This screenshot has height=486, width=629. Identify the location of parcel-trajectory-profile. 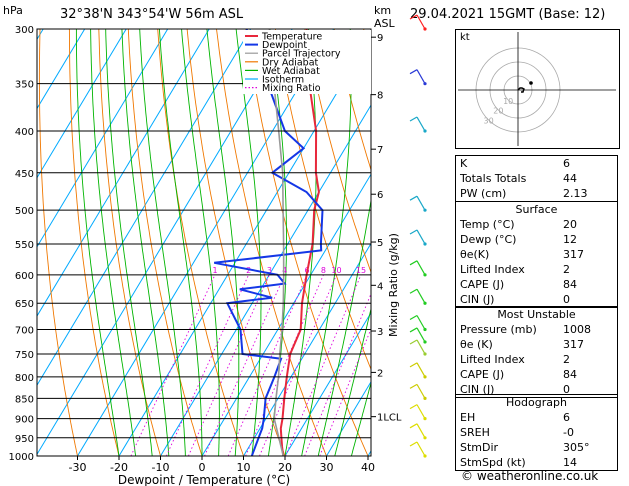
(276, 242).